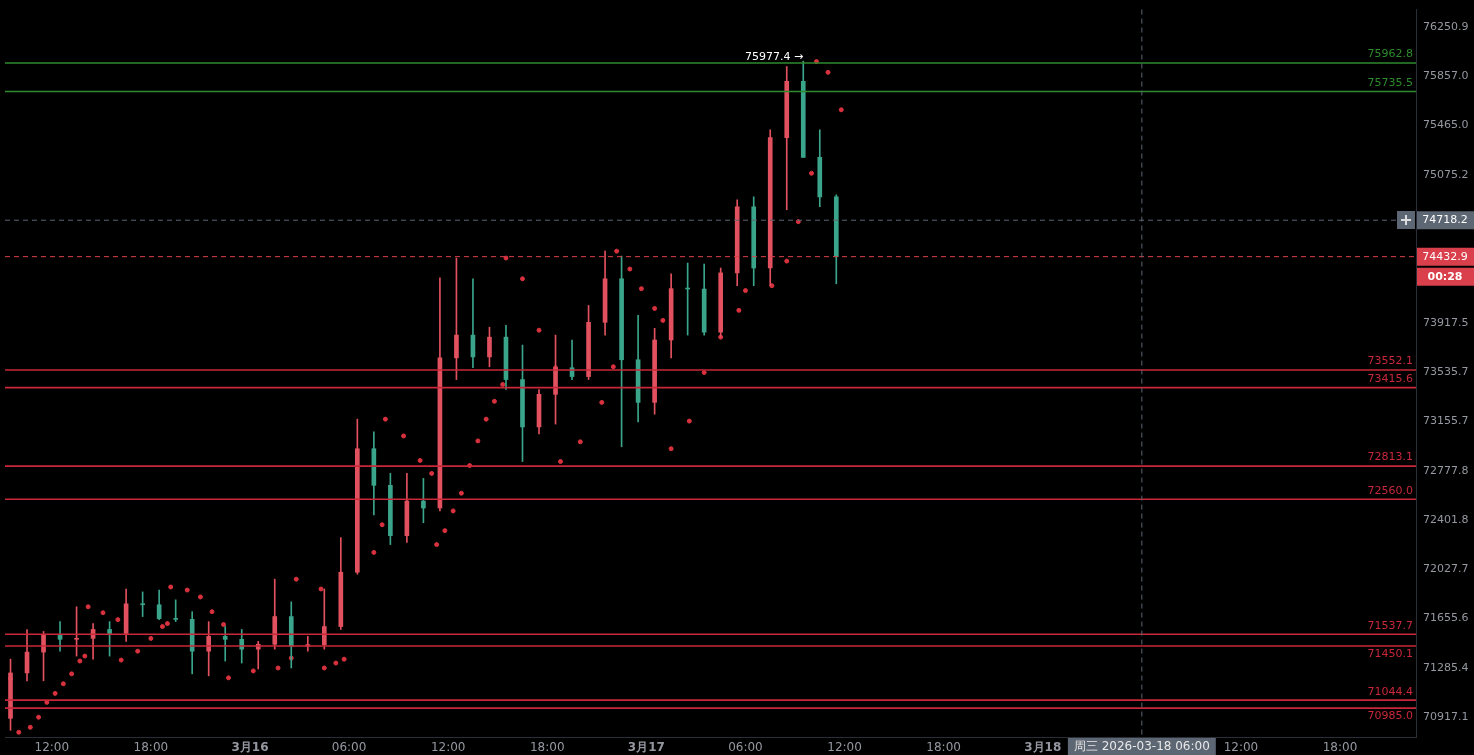 The image size is (1474, 755). Describe the element at coordinates (1043, 747) in the screenshot. I see `x-tick-label: 3月18` at that location.